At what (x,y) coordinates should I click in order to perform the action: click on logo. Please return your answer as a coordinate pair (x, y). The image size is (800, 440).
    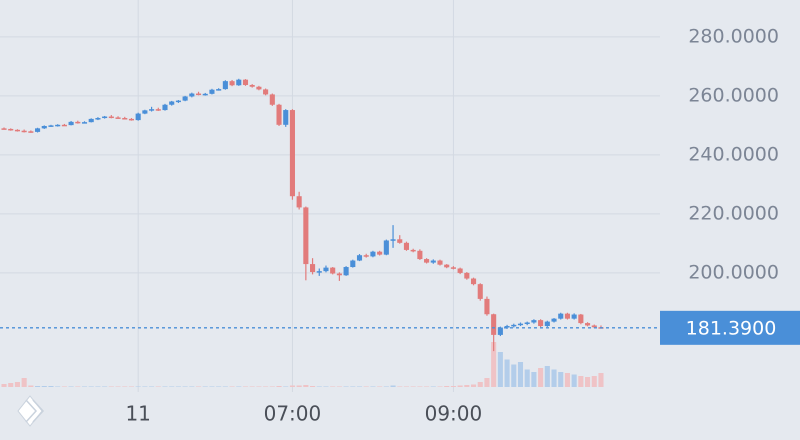
    Looking at the image, I should click on (31, 411).